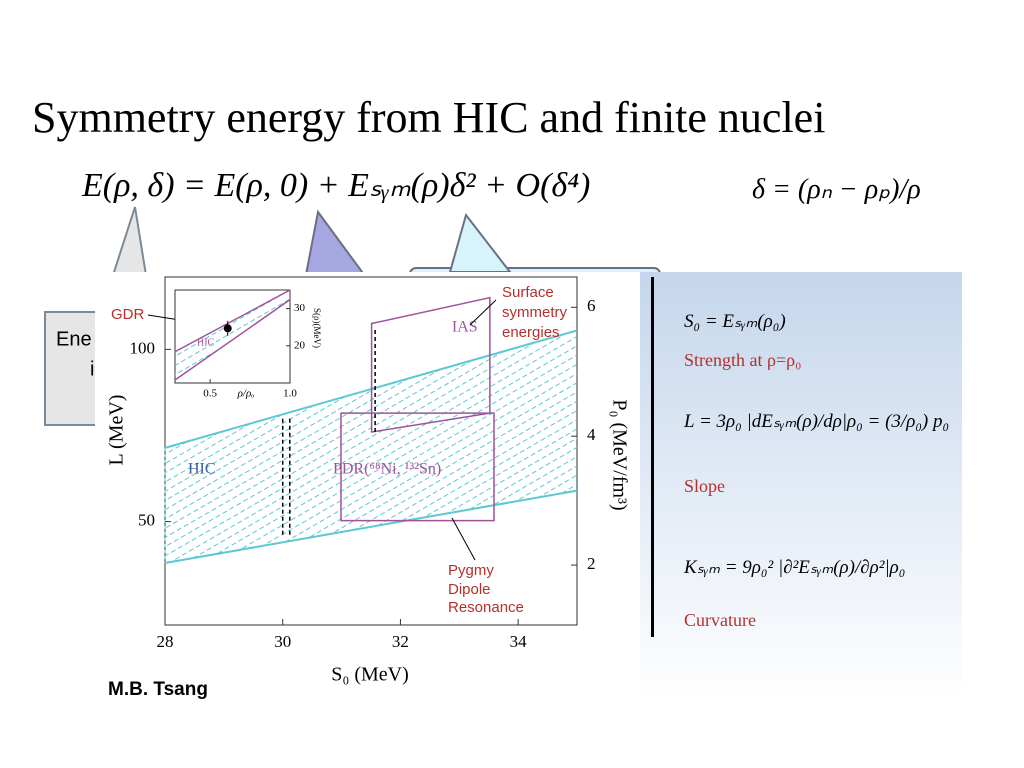  I want to click on annotation: Pygmy, so click(471, 570).